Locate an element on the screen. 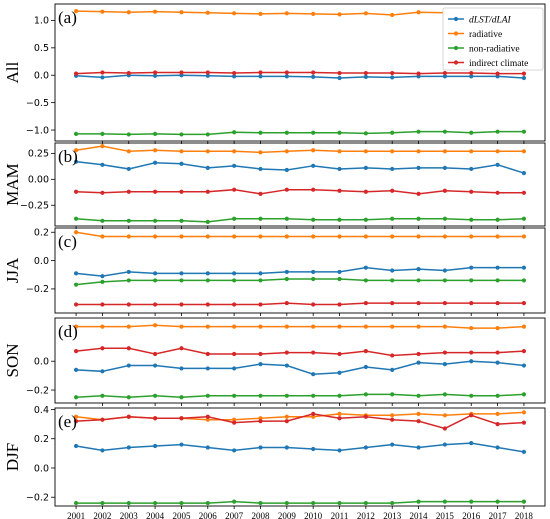 The width and height of the screenshot is (550, 519). x-tick-label: 2002 is located at coordinates (102, 515).